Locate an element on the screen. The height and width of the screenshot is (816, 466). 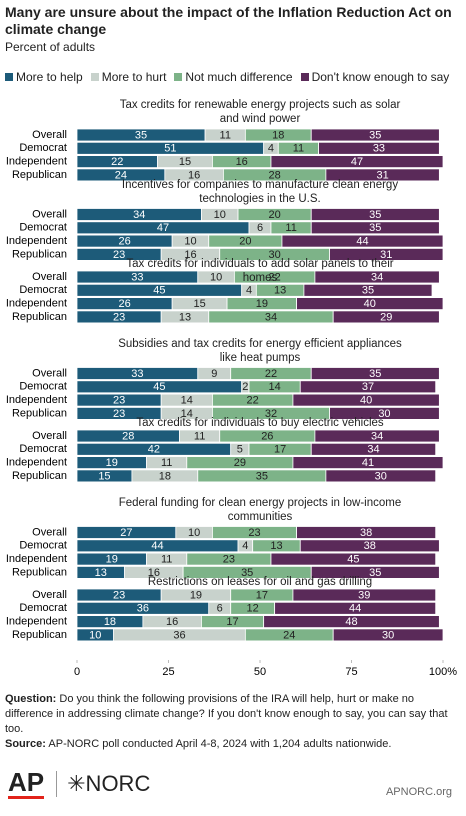
site-link: APNORC.org is located at coordinates (418, 792).